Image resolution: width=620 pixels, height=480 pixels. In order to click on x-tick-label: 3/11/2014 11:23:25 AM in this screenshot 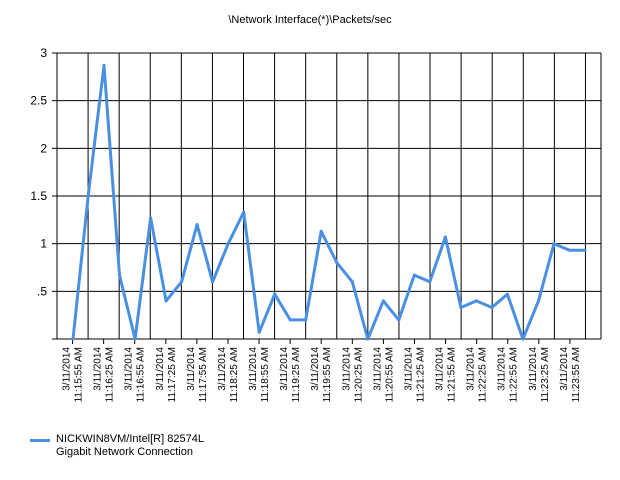, I will do `click(539, 375)`.